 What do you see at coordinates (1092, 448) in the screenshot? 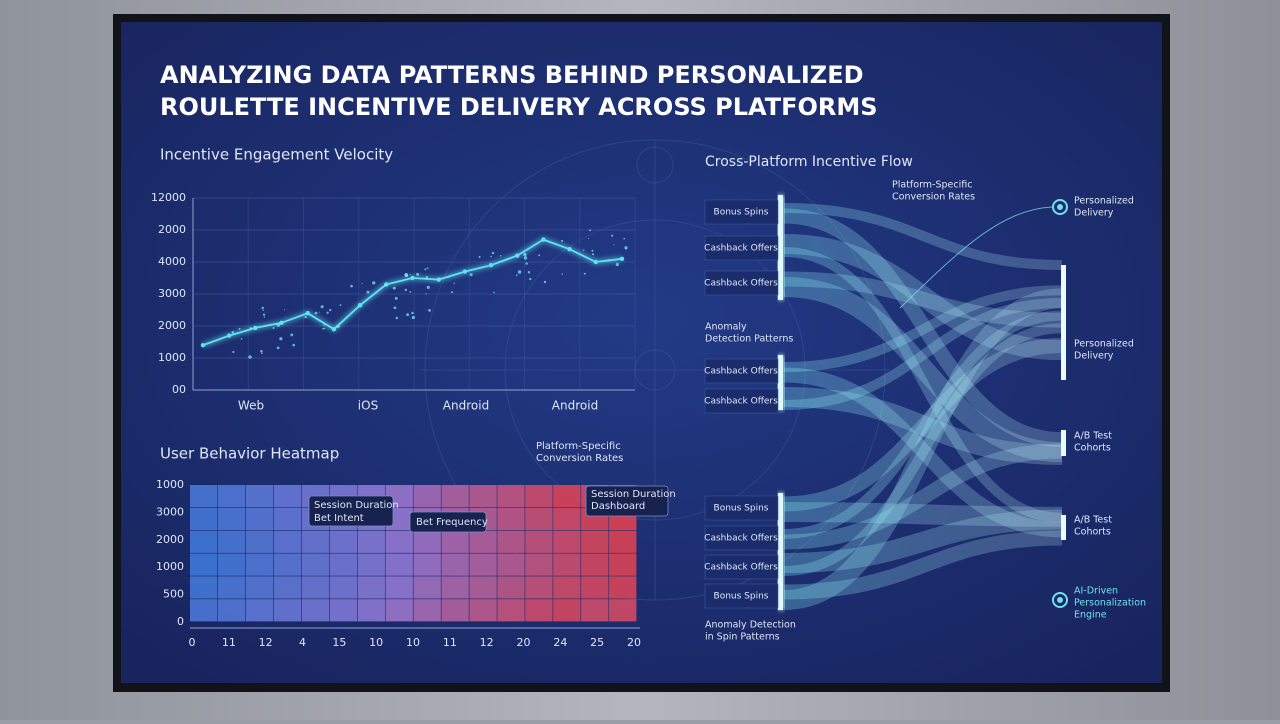
I see `flow-target-label: Cohorts` at bounding box center [1092, 448].